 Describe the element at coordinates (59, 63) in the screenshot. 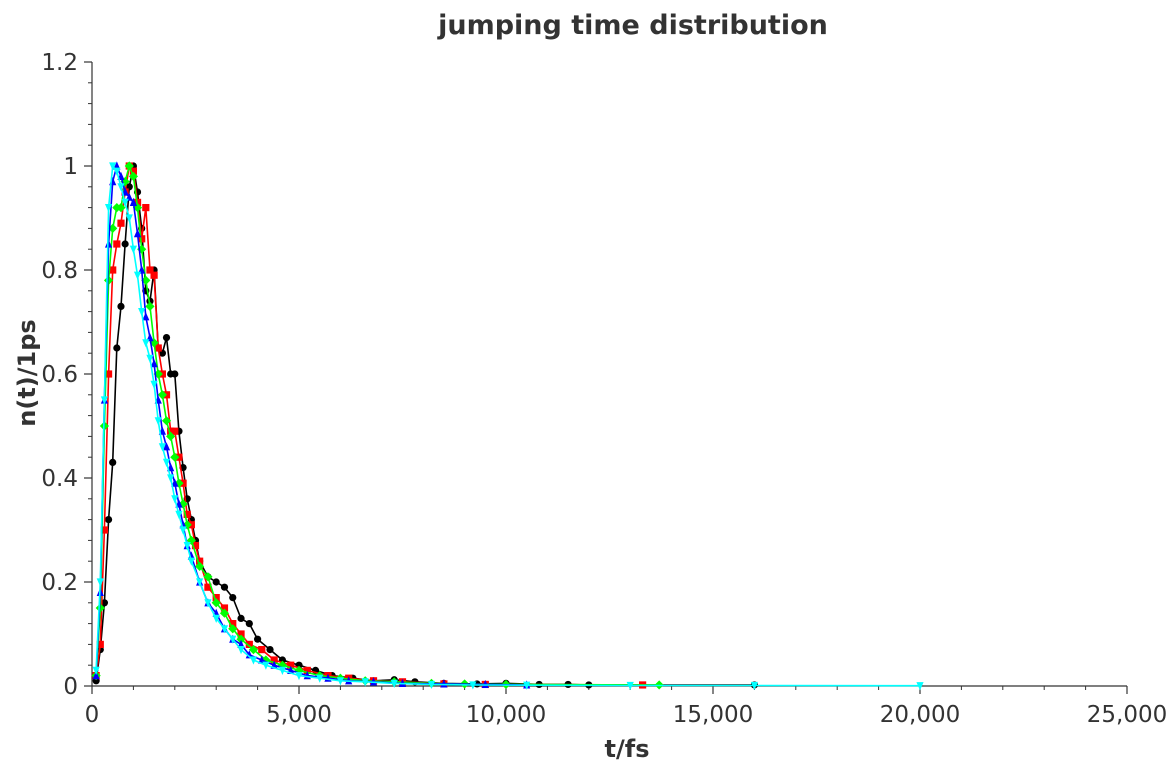

I see `y-tick-label: 1.2` at that location.